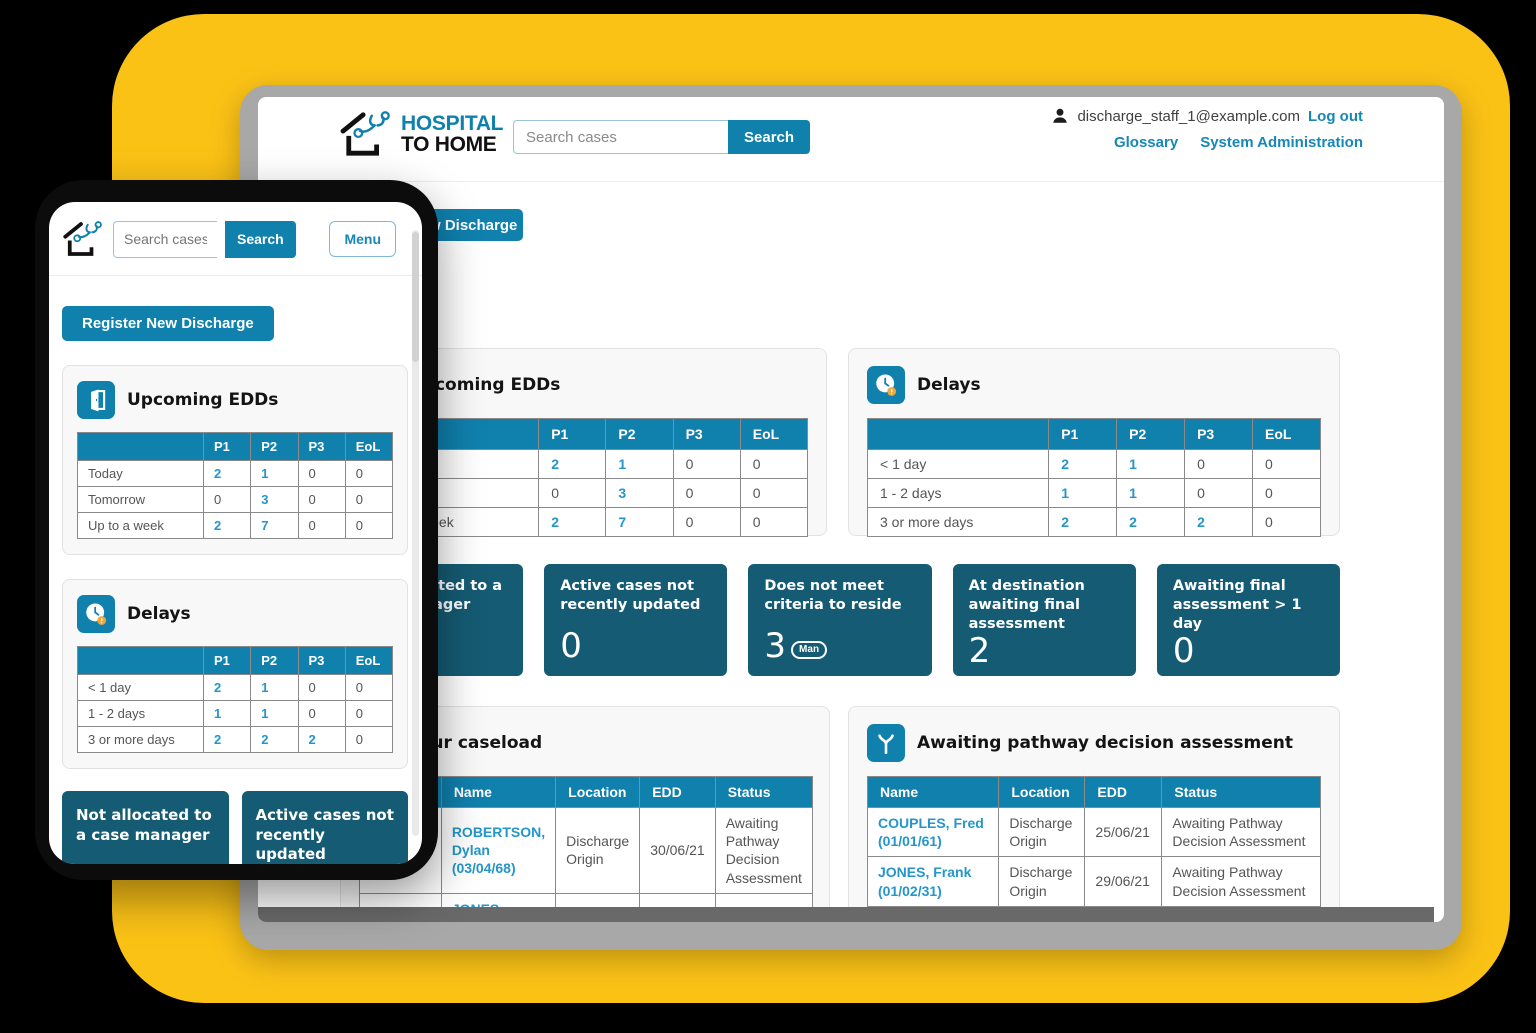  Describe the element at coordinates (933, 881) in the screenshot. I see `cell-link: JONES, Frank (01/02/31)` at that location.